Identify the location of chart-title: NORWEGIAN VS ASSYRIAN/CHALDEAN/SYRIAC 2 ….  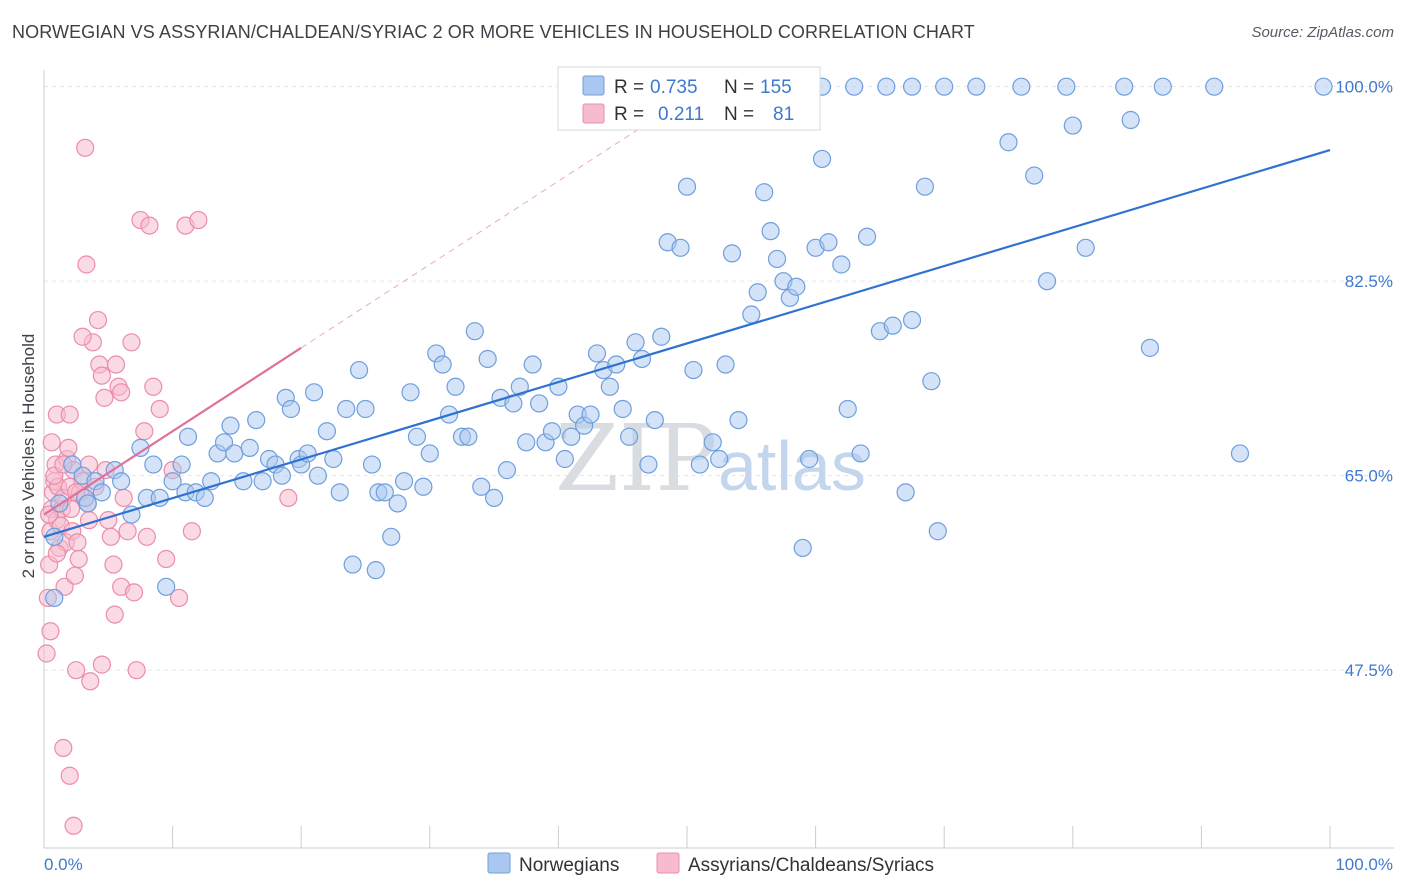
(493, 32).